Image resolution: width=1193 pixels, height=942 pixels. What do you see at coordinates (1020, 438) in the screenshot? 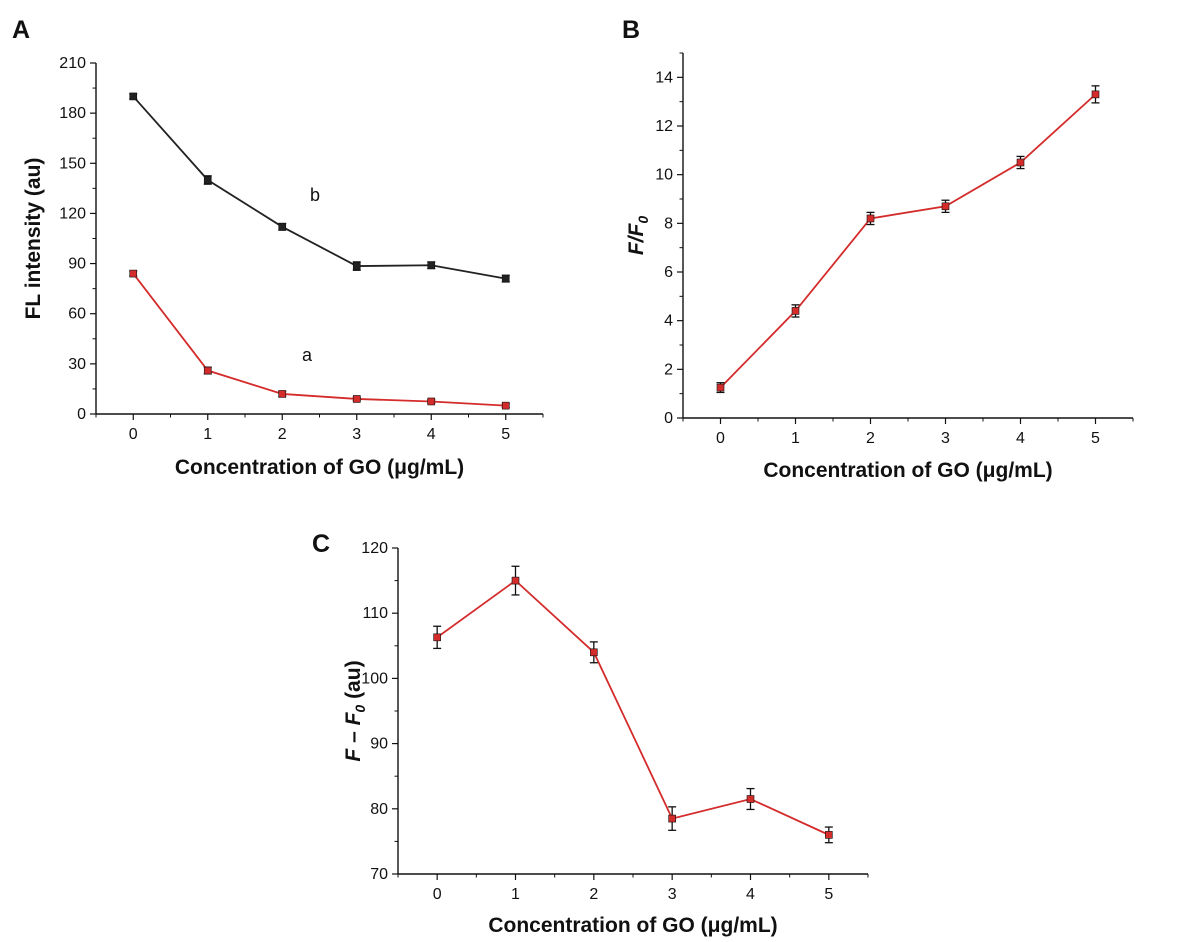
I see `panel-b-x-tick-label: 4` at bounding box center [1020, 438].